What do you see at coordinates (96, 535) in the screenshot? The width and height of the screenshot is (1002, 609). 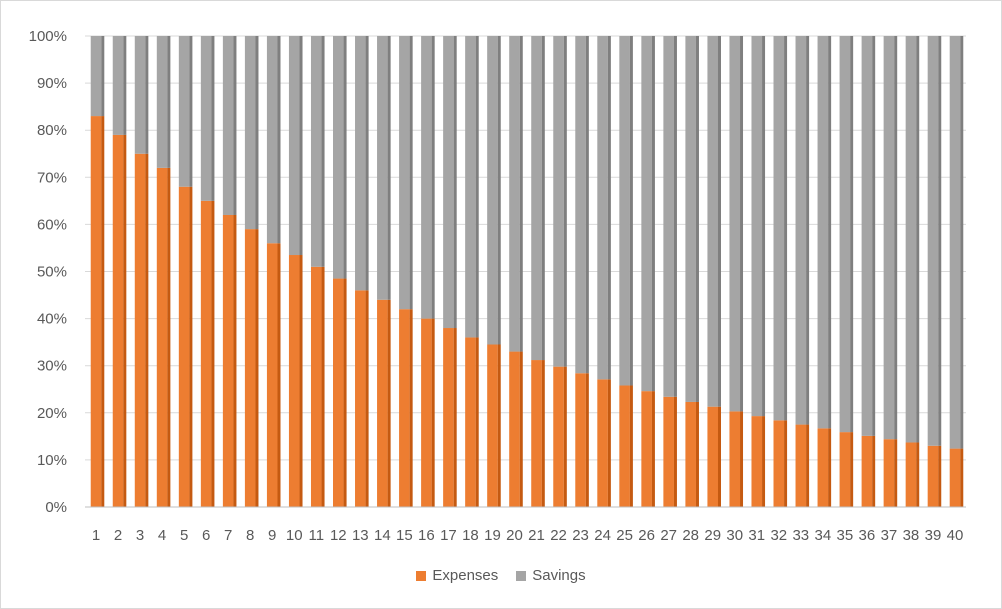 I see `x-tick-label: 1` at bounding box center [96, 535].